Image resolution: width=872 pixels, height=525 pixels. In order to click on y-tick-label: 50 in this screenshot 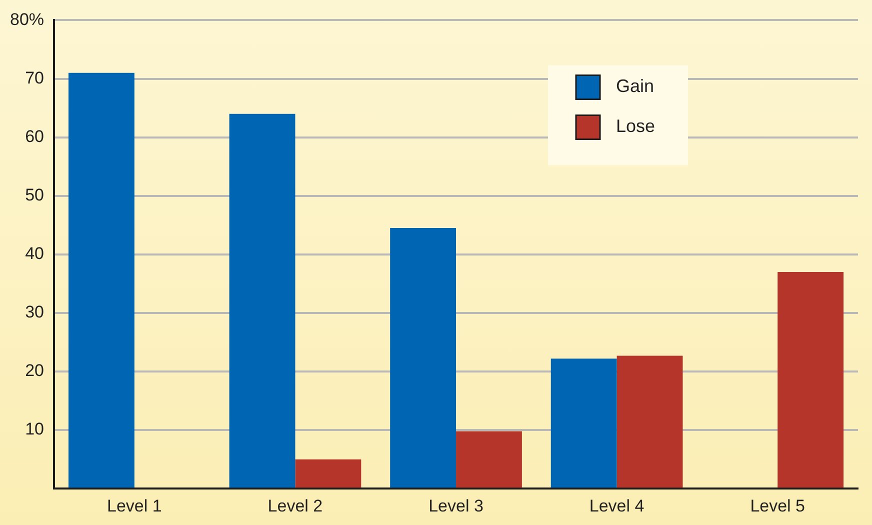, I will do `click(34, 195)`.